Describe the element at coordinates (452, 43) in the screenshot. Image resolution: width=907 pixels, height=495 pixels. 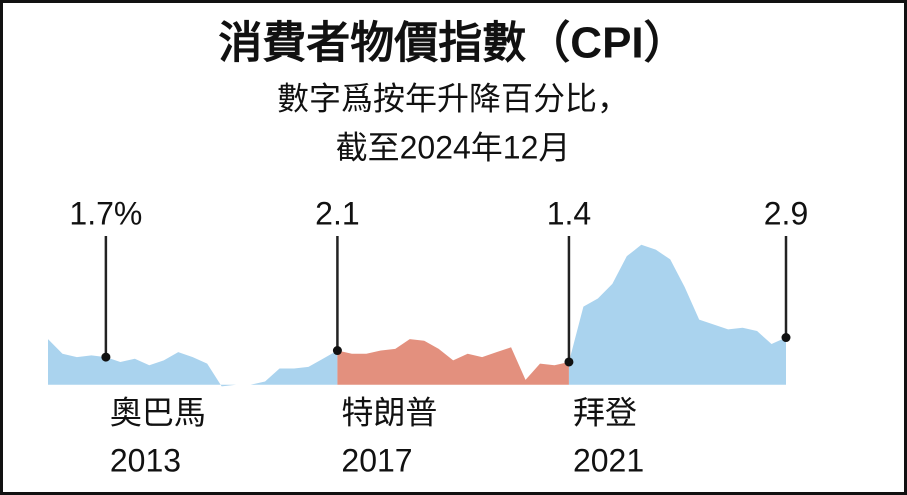
I see `chart-title: 消費者物價指數（CPI）` at that location.